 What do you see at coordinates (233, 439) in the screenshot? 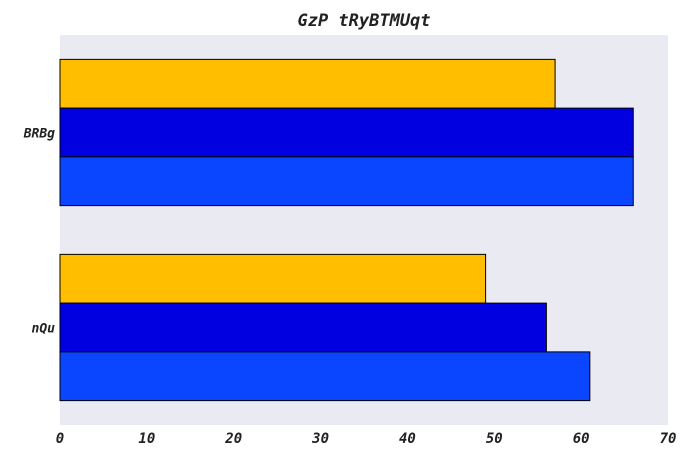
I see `x-tick-20: 20` at bounding box center [233, 439].